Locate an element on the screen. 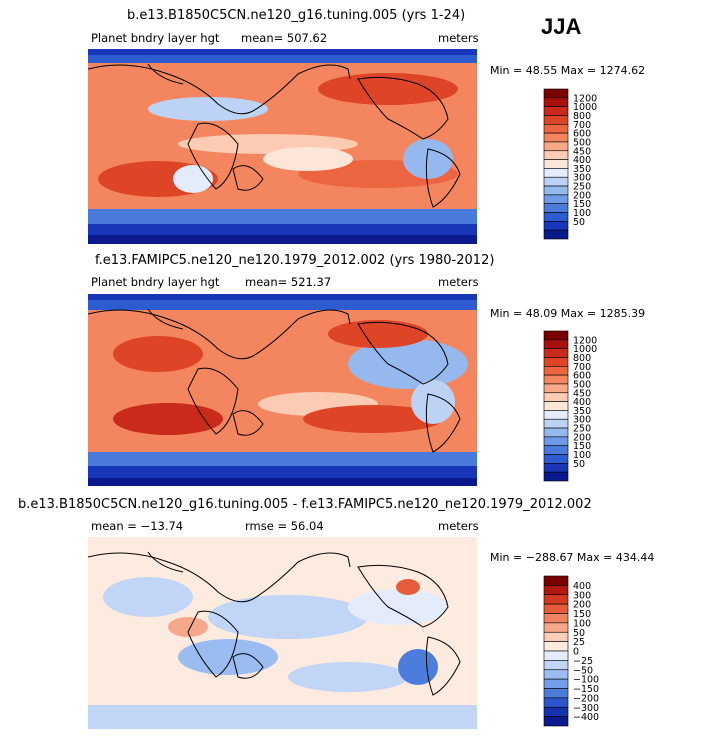 This screenshot has height=741, width=703. panel-2-mean: mean= 521.37 is located at coordinates (288, 282).